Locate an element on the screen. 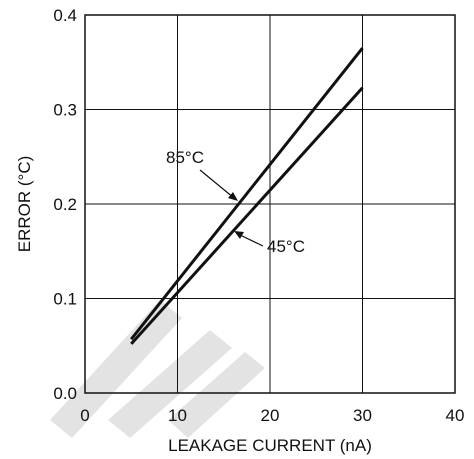 The width and height of the screenshot is (474, 459). x-tick-label: 10 is located at coordinates (177, 415).